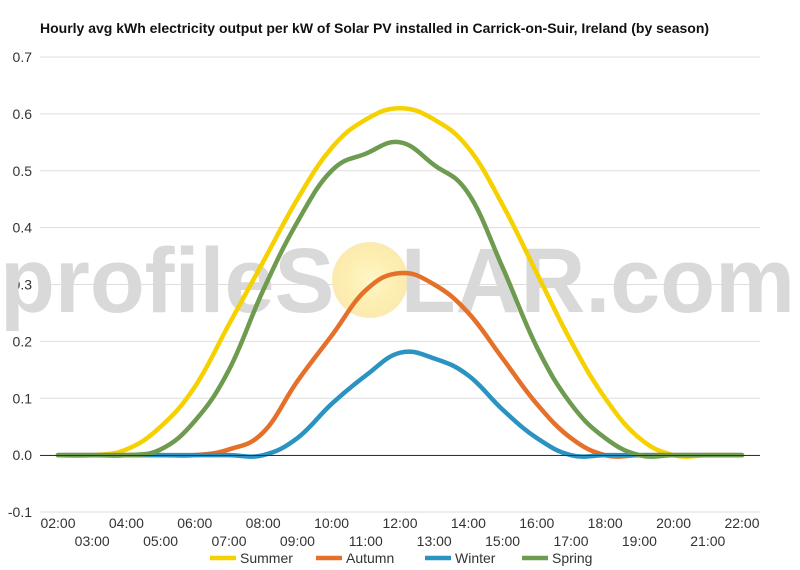 Image resolution: width=800 pixels, height=570 pixels. What do you see at coordinates (23, 285) in the screenshot?
I see `y-tick-label: 0.3` at bounding box center [23, 285].